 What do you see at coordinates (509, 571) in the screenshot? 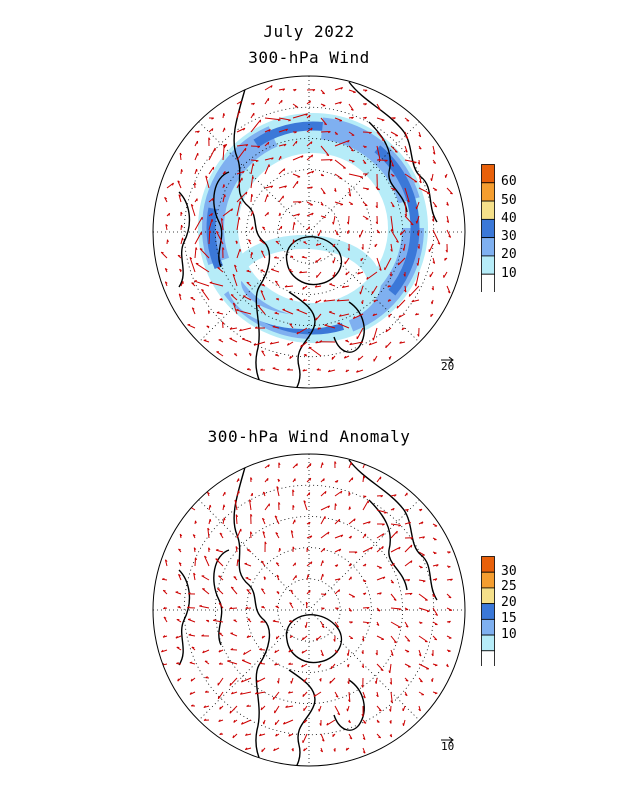
I see `colorbar-tick-label: 30` at bounding box center [509, 571].